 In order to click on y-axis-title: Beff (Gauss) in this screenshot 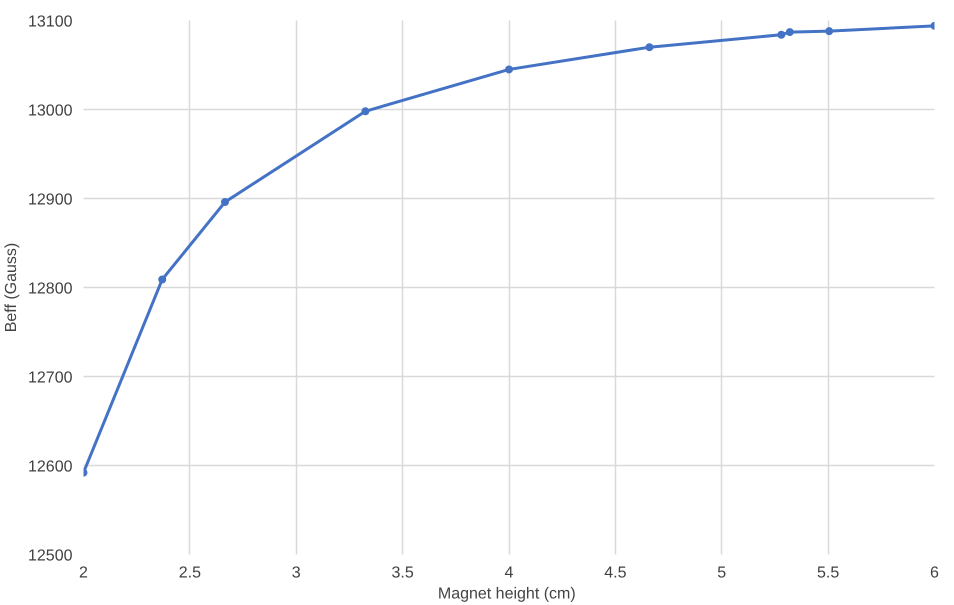, I will do `click(11, 287)`.